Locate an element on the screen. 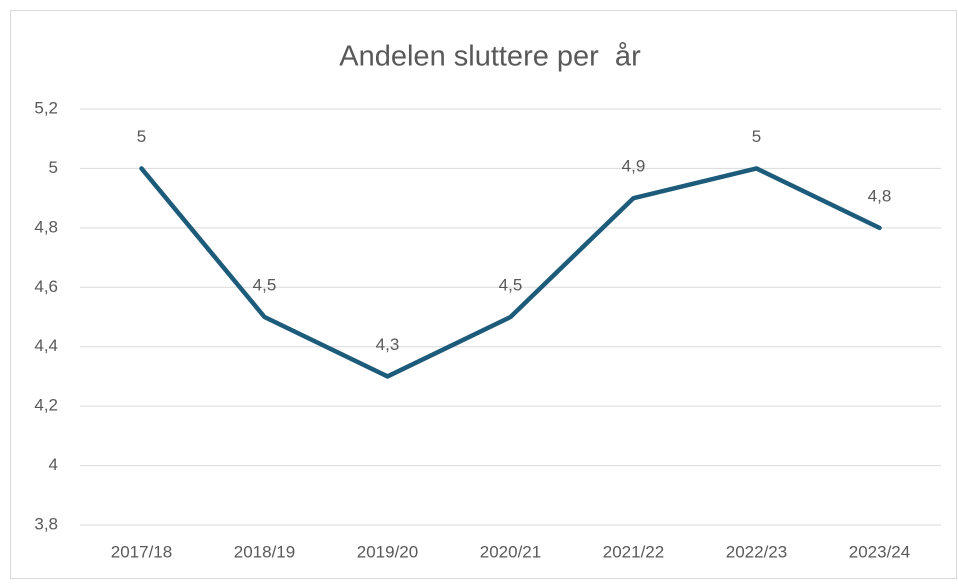  x-tick-label: 2018/19 is located at coordinates (264, 551).